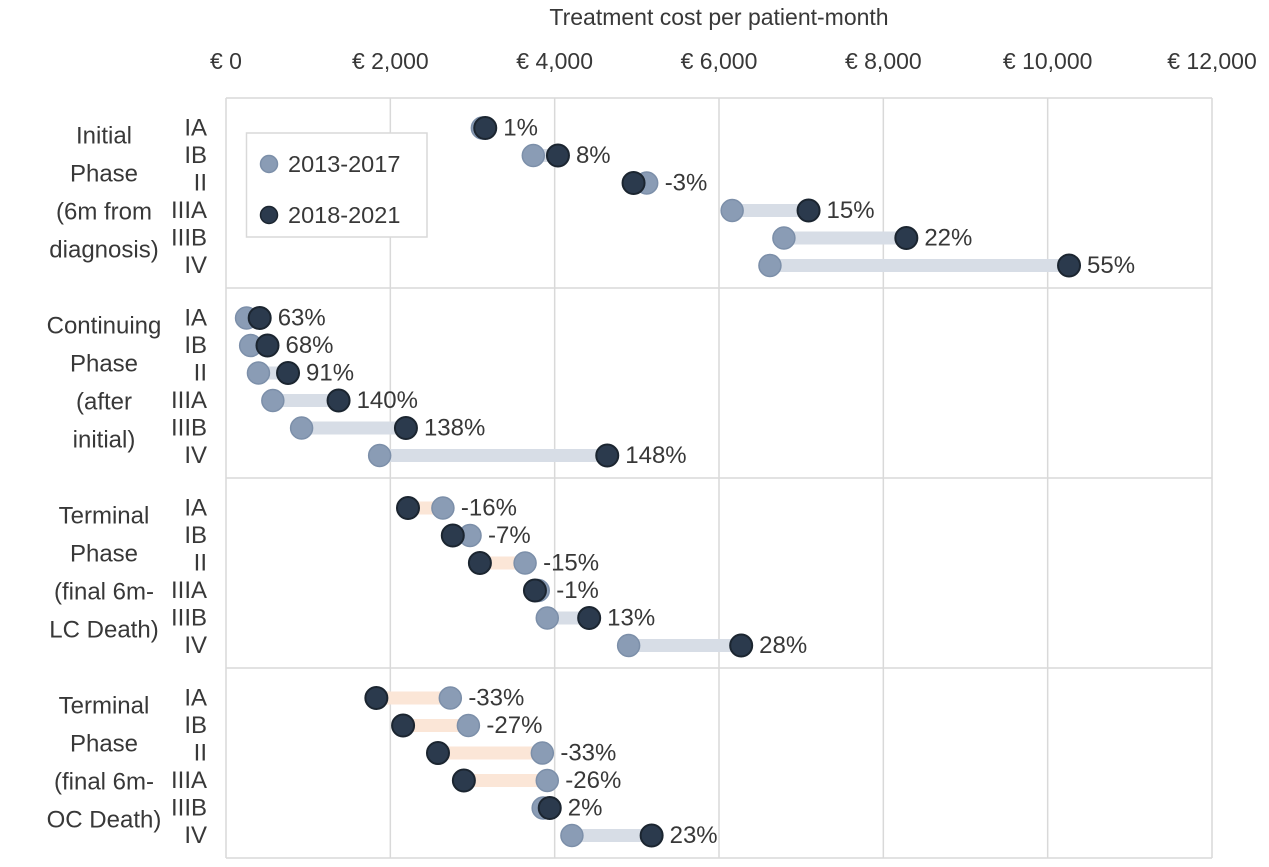  What do you see at coordinates (104, 820) in the screenshot?
I see `phase-label-line: OC Death)` at bounding box center [104, 820].